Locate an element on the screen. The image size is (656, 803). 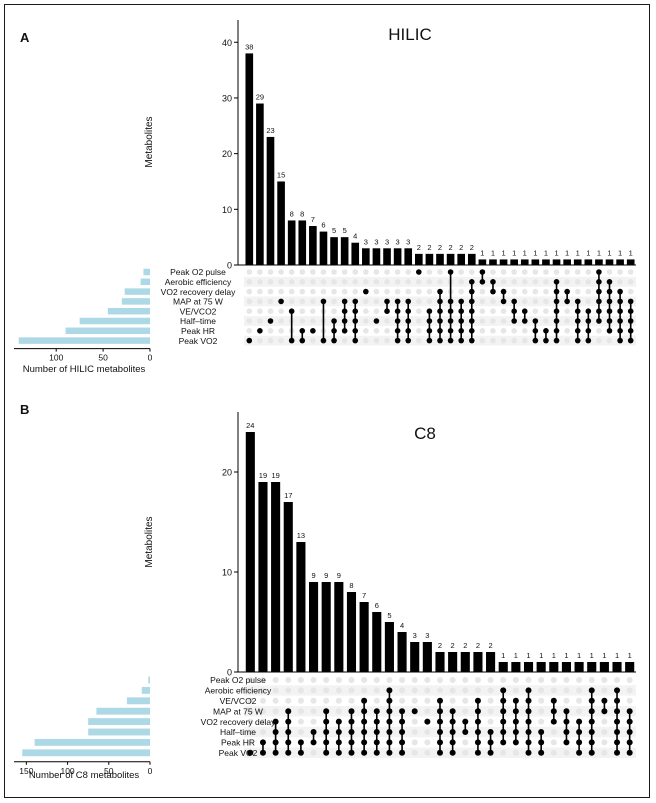
set-name-label: Peak VO2 is located at coordinates (238, 753).